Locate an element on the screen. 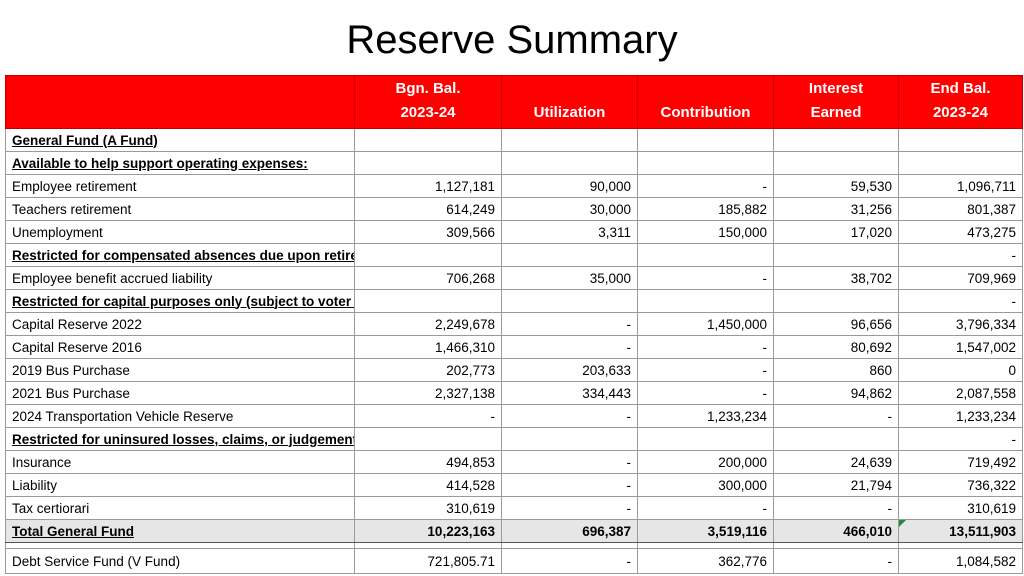  header-bgn-line2: 2023-24 is located at coordinates (428, 112).